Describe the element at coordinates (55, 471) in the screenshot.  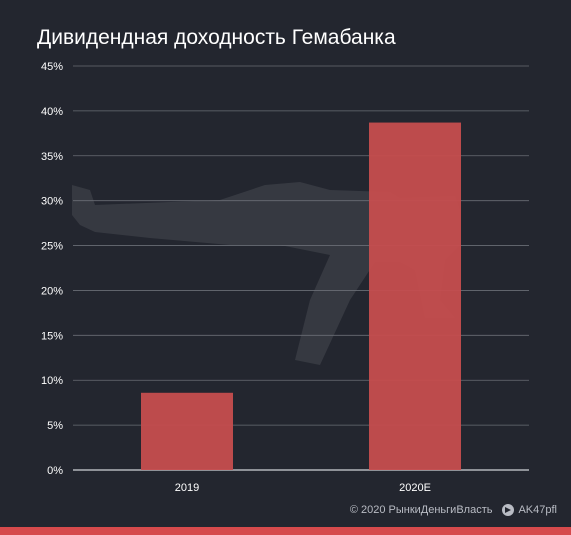
I see `y-tick-label: 0%` at that location.